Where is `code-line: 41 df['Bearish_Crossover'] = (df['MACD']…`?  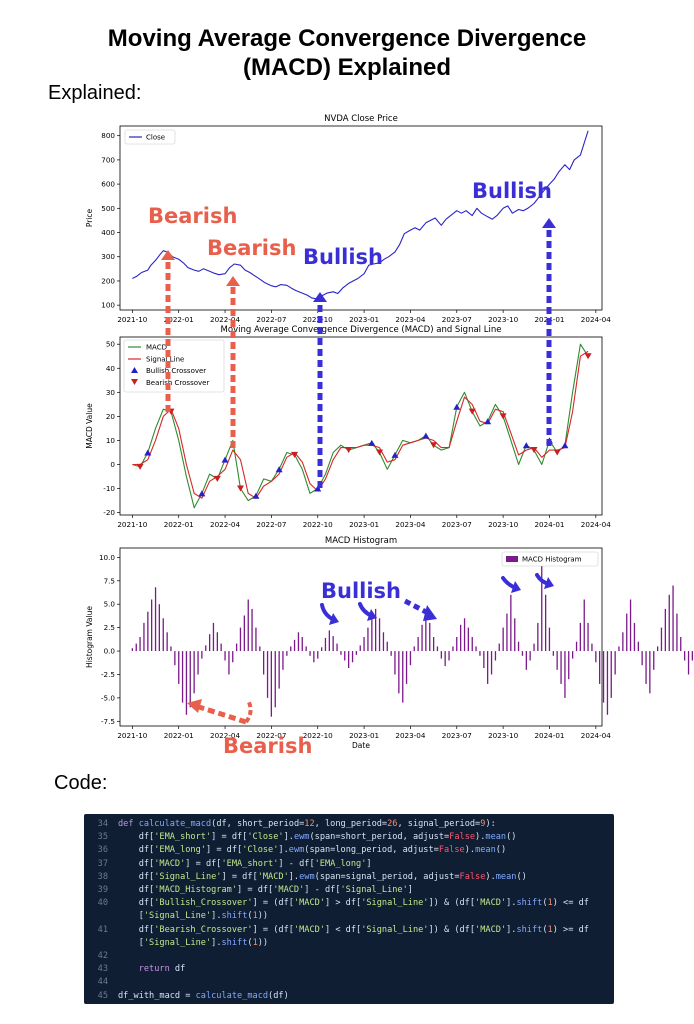
code-line: 41 df['Bearish_Crossover'] = (df['MACD']… is located at coordinates (349, 930).